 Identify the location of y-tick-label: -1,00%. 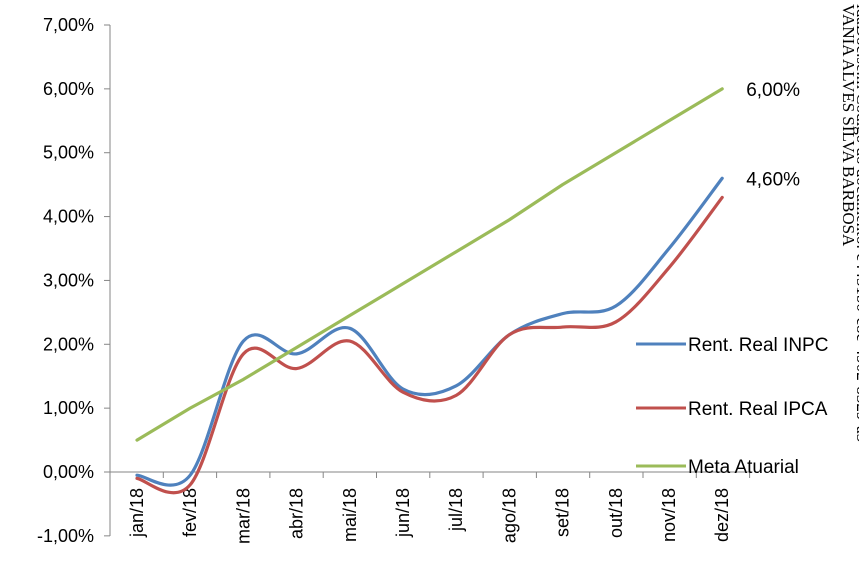
(65, 536).